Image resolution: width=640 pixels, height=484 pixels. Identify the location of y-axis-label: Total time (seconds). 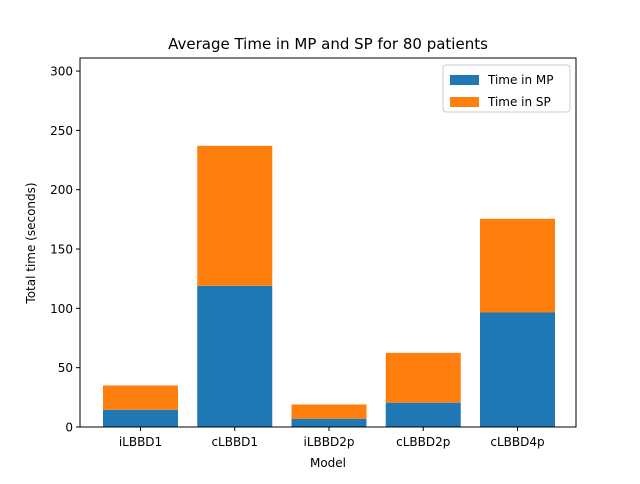
(31, 243).